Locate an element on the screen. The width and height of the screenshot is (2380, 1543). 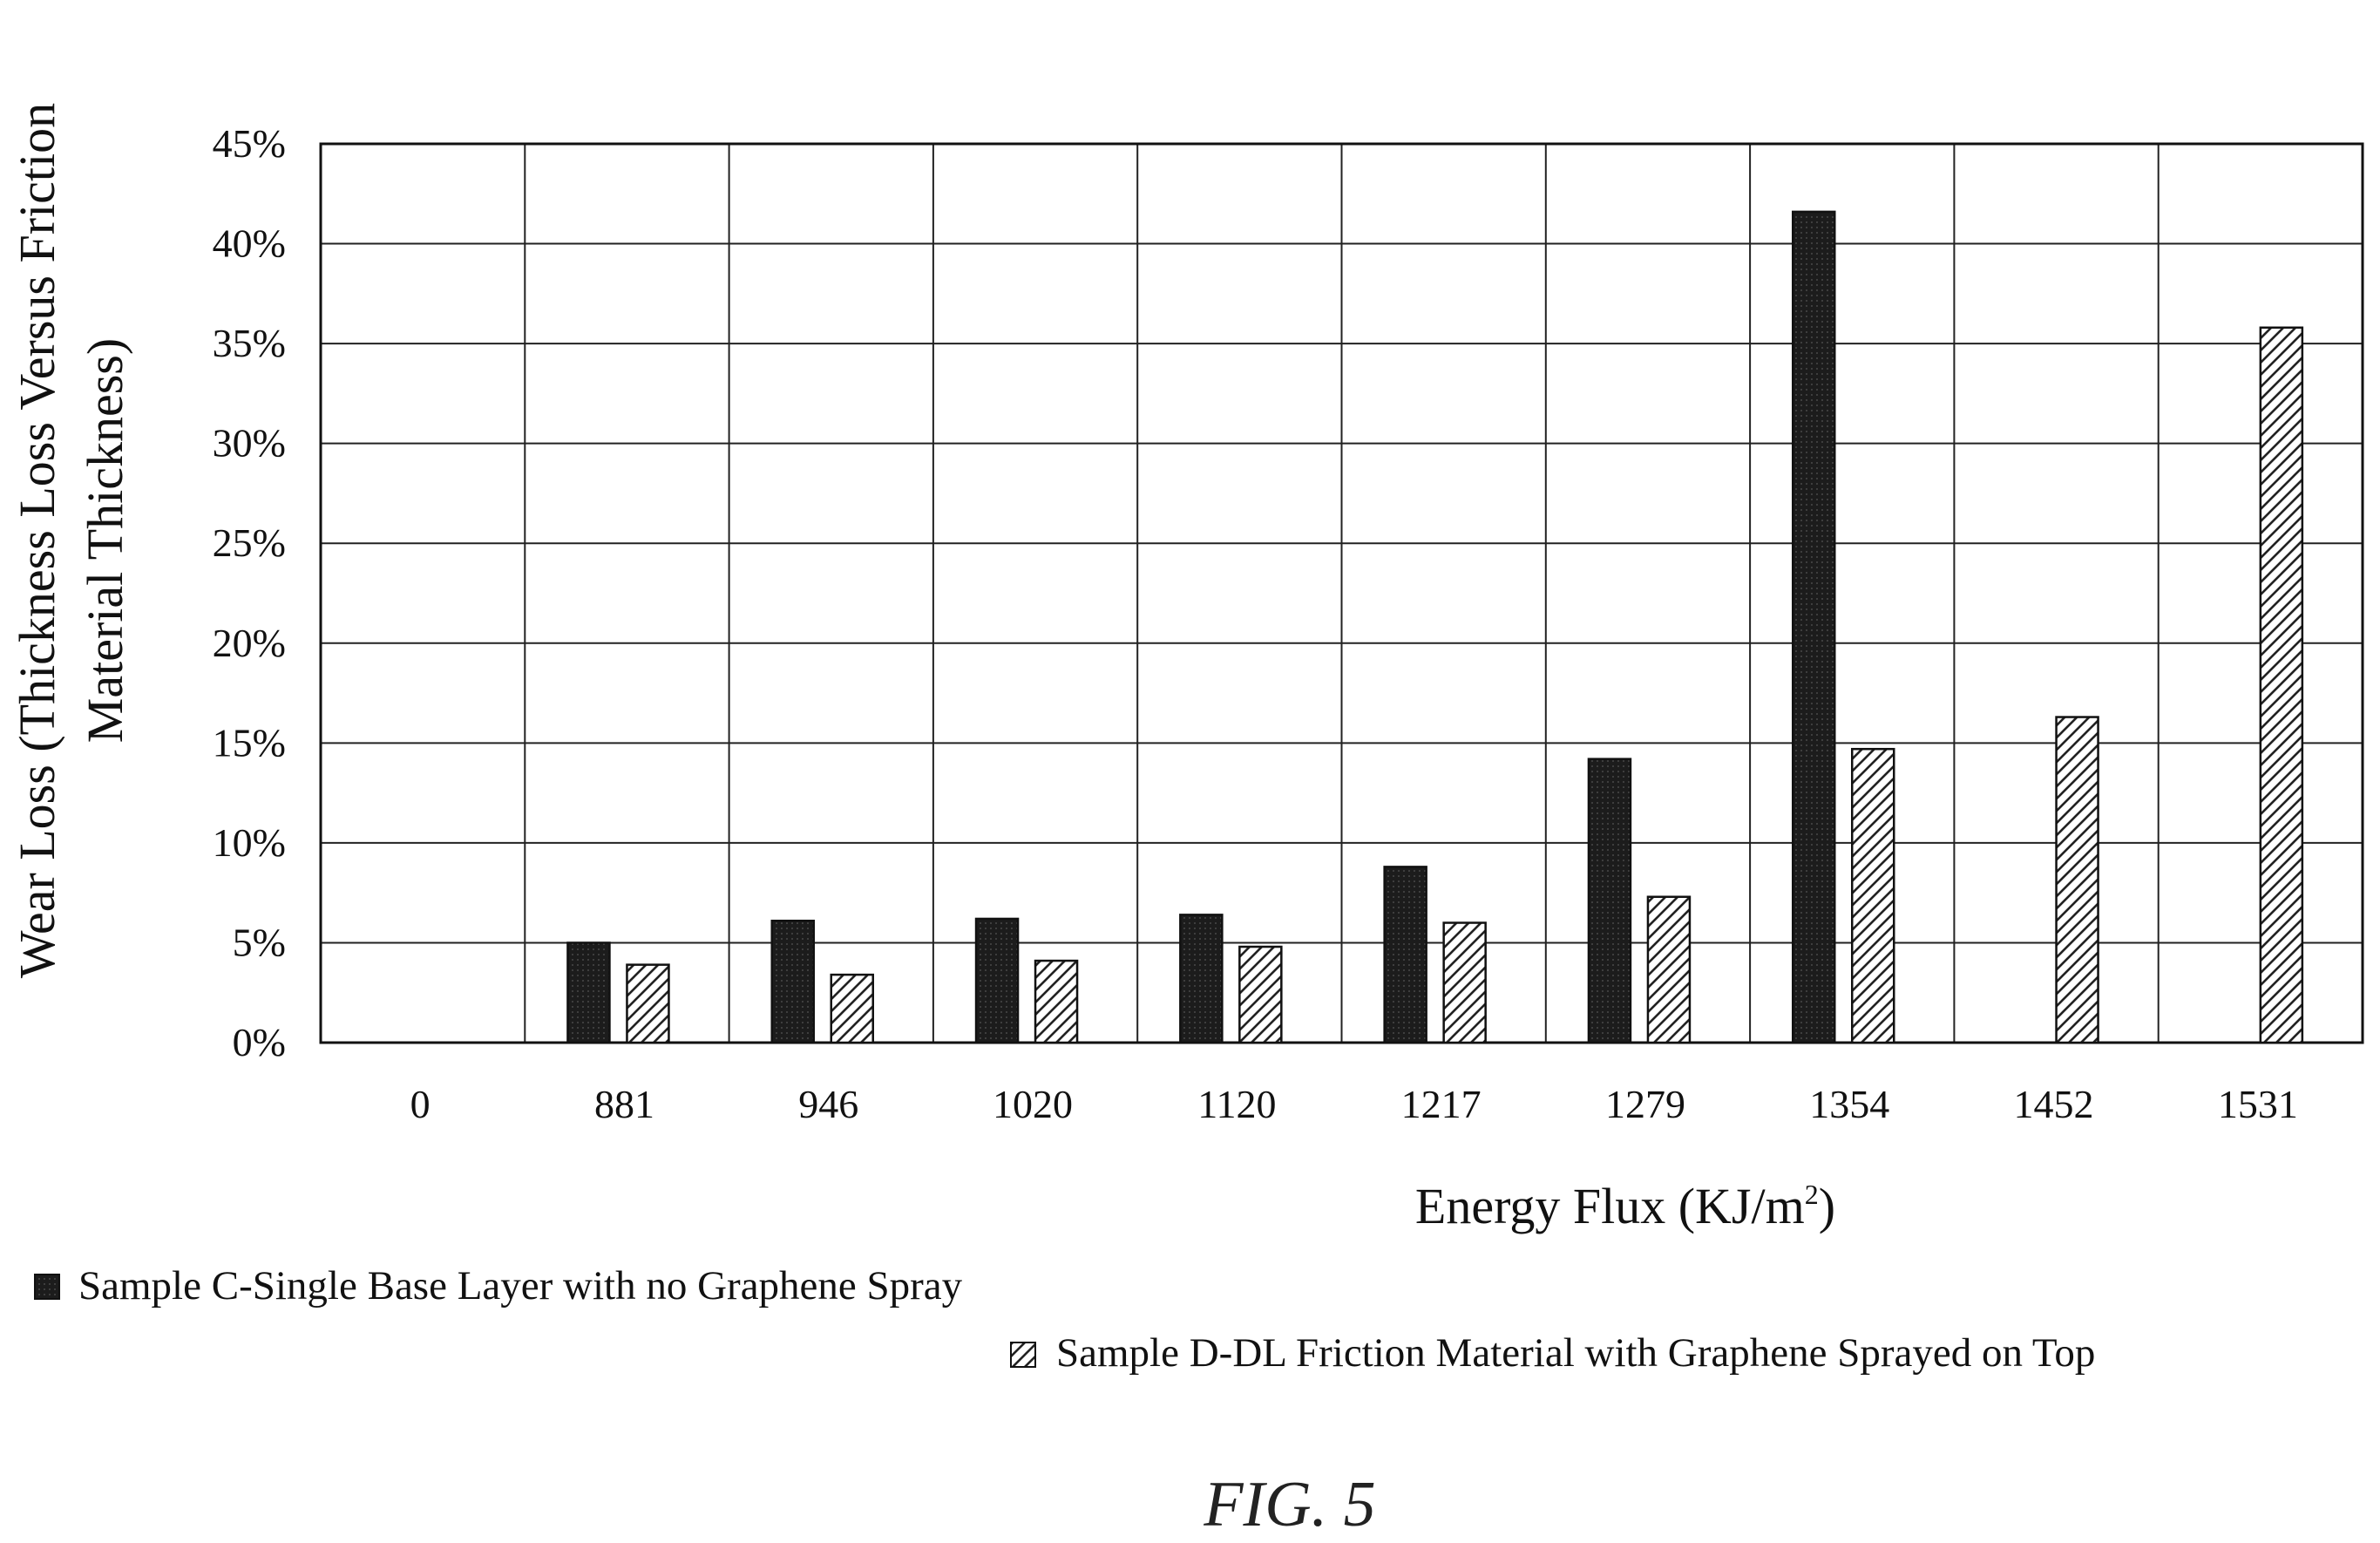
x-tick-label: 881 is located at coordinates (624, 1104).